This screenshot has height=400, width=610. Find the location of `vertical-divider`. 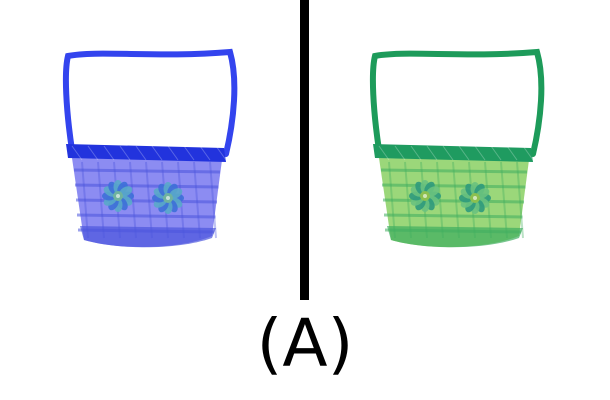

vertical-divider is located at coordinates (304, 150).